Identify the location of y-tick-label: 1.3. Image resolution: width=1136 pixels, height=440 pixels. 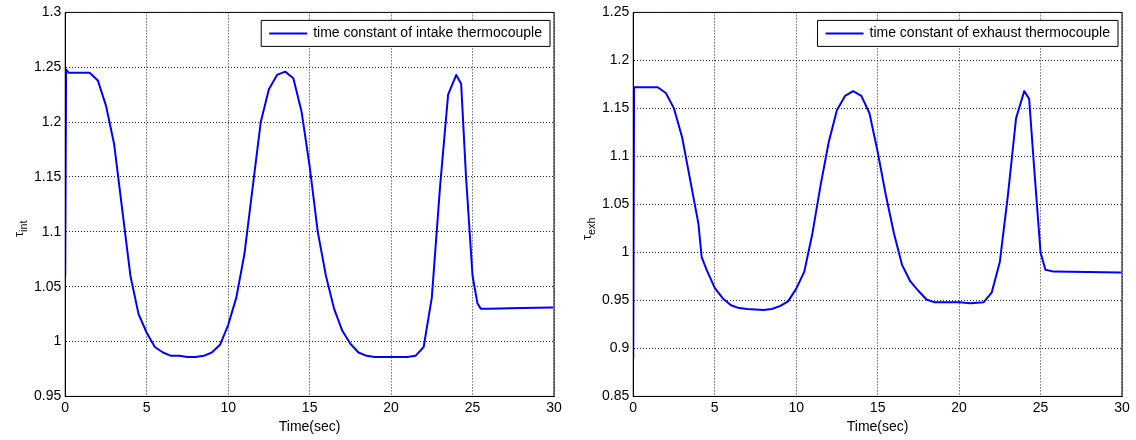
(51, 11).